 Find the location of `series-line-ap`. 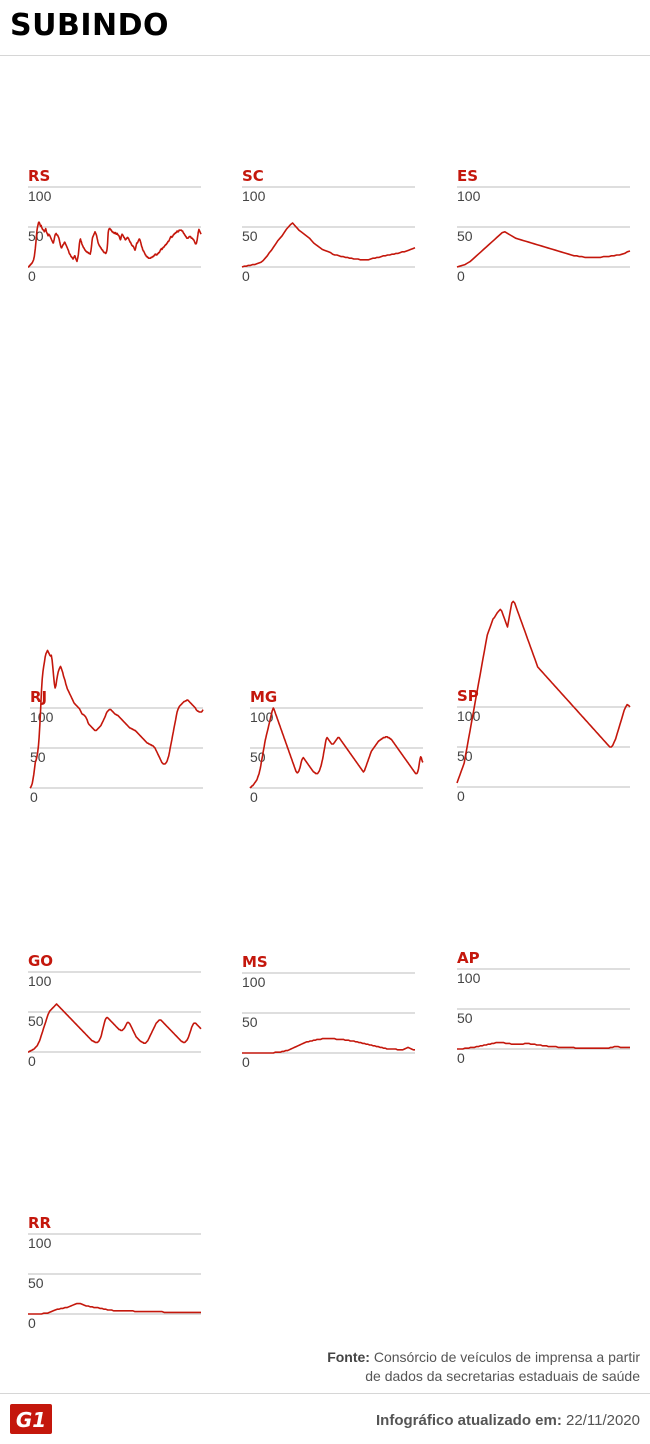

series-line-ap is located at coordinates (543, 1045).